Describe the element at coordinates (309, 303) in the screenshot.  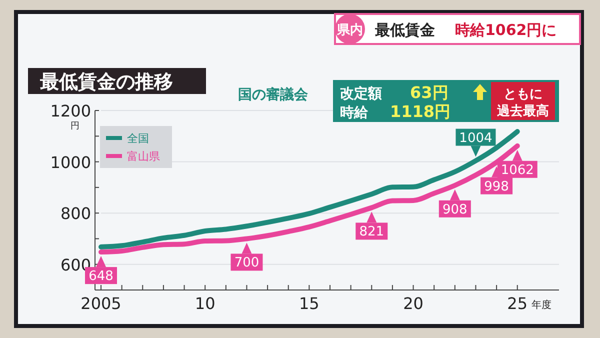
I see `x-tick-label: 15` at that location.